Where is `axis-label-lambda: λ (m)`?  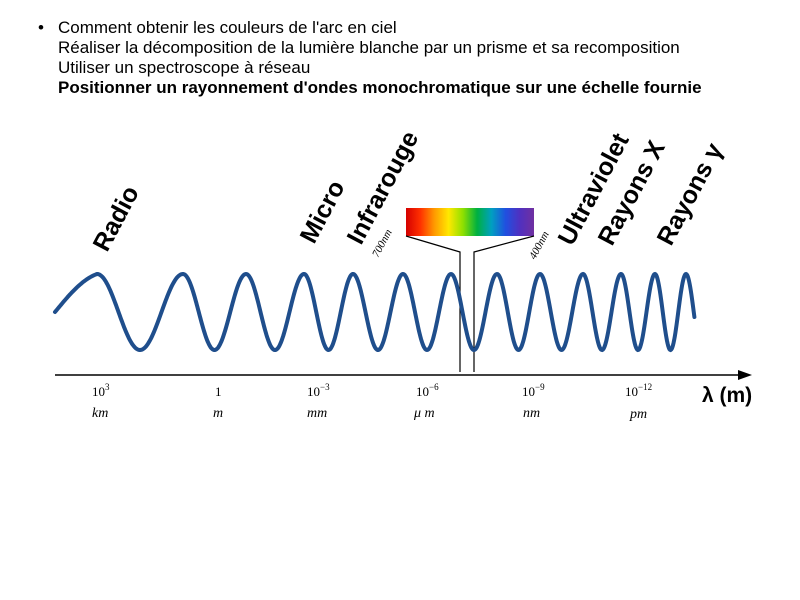
axis-label-lambda: λ (m) is located at coordinates (727, 395).